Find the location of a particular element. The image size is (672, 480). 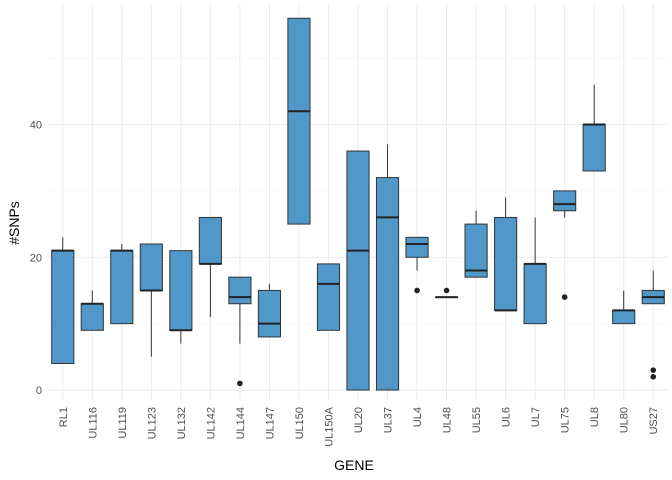

box-UL150 is located at coordinates (299, 121).